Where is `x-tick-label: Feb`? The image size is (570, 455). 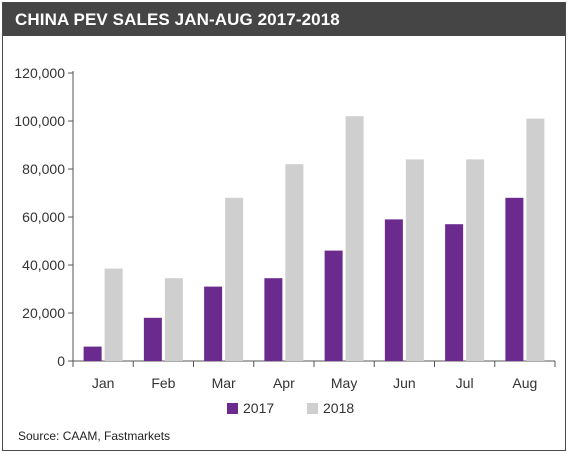 x-tick-label: Feb is located at coordinates (163, 383).